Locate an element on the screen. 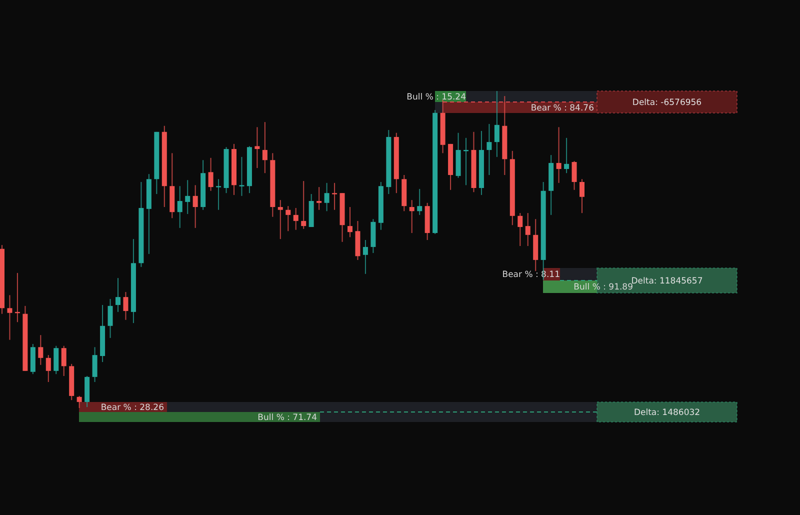 This screenshot has width=800, height=515. text: Bull % : 71.74 is located at coordinates (287, 417).